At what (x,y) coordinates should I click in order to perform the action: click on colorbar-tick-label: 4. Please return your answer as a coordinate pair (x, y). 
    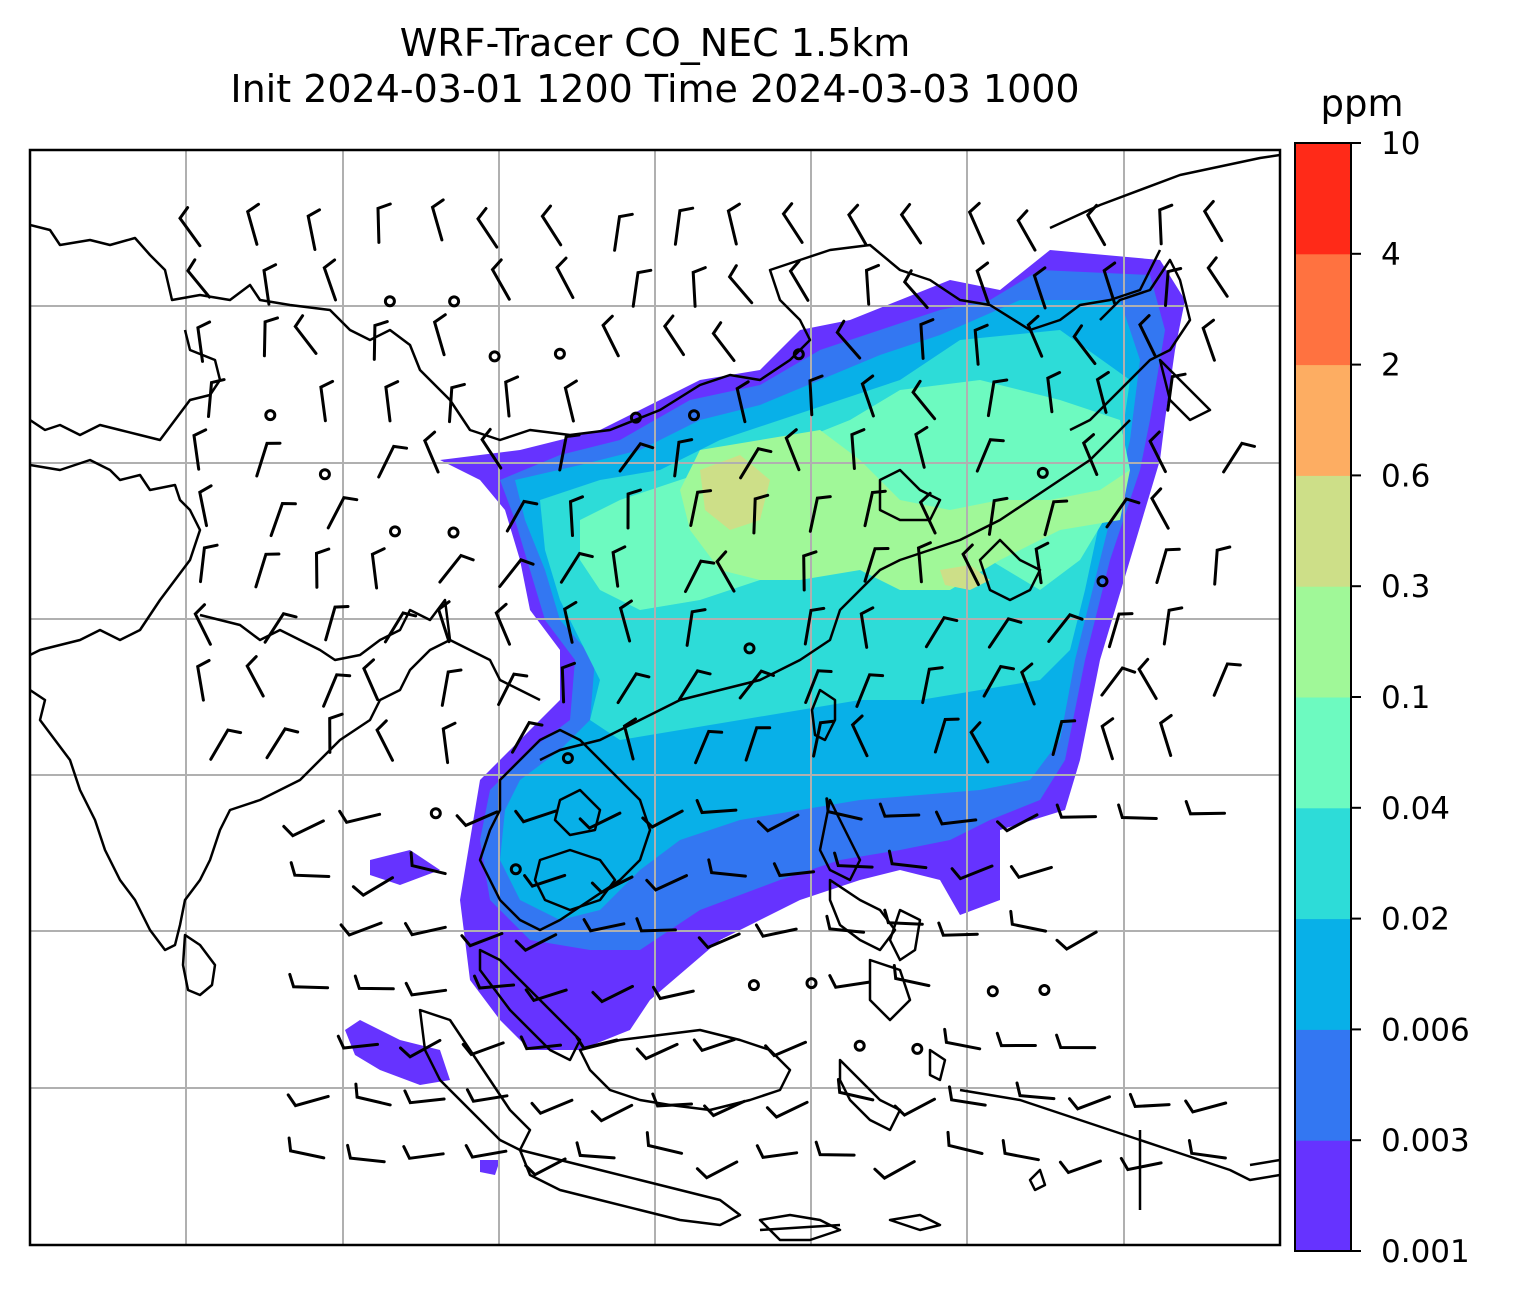
    Looking at the image, I should click on (1391, 255).